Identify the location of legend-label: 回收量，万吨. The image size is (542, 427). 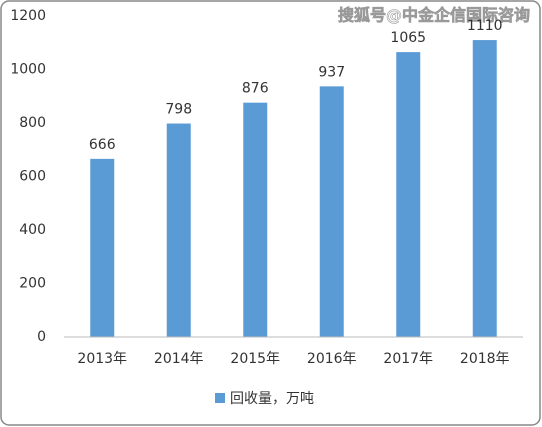
(272, 399).